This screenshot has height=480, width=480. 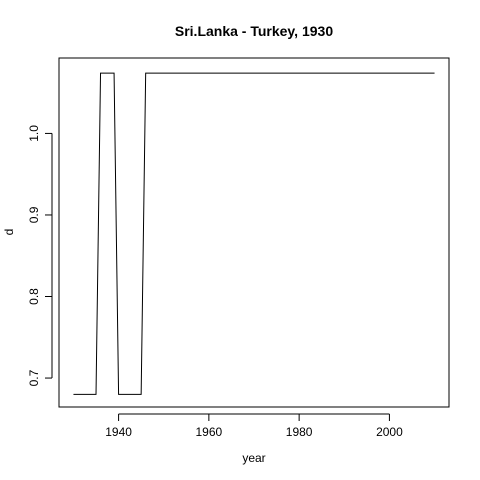 What do you see at coordinates (254, 31) in the screenshot?
I see `chart-title: Sri.Lanka - Turkey, 1930` at bounding box center [254, 31].